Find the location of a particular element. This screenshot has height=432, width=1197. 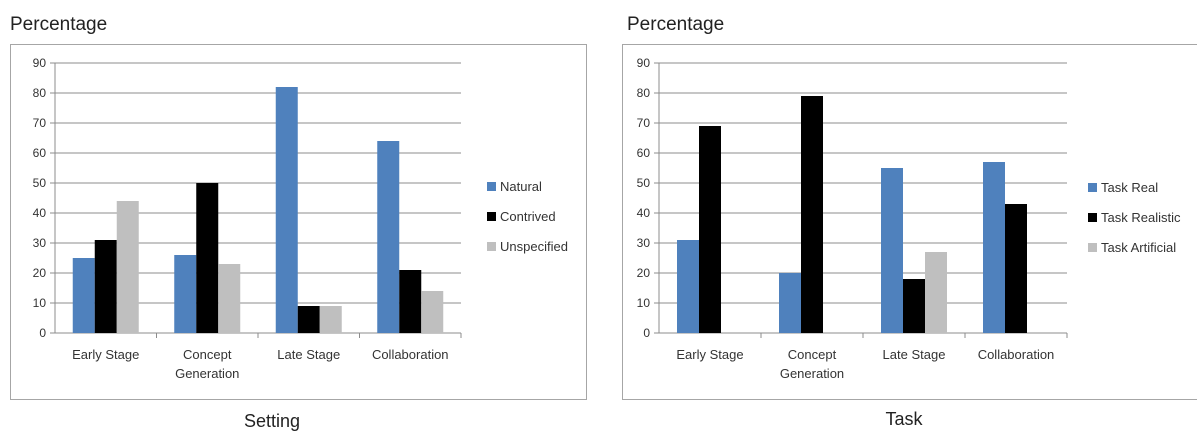

legend-label: Task Artificial is located at coordinates (1138, 247).